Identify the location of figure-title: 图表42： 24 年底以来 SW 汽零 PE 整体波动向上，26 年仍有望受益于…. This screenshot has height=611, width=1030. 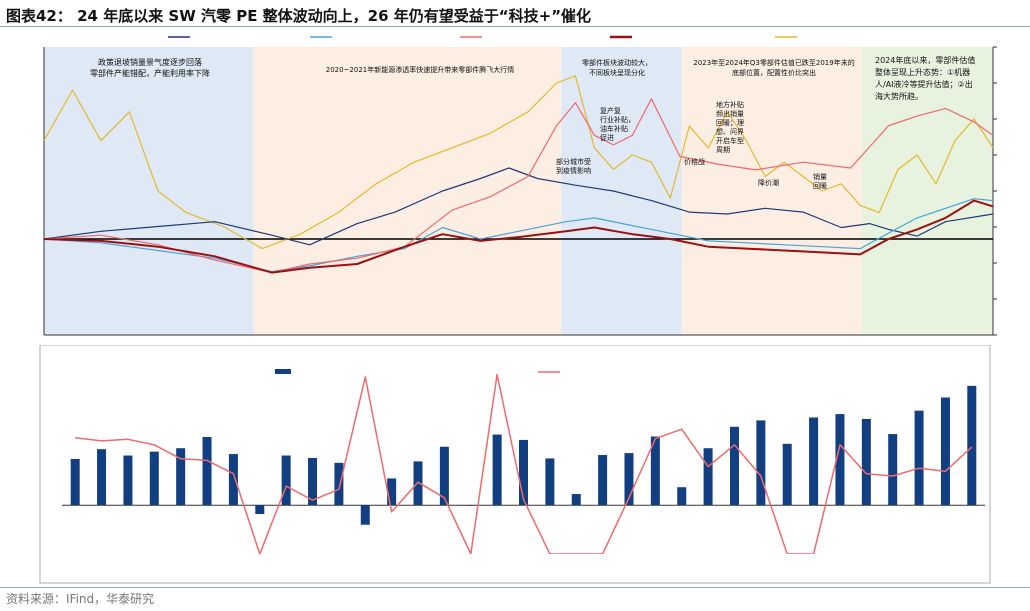
(299, 16).